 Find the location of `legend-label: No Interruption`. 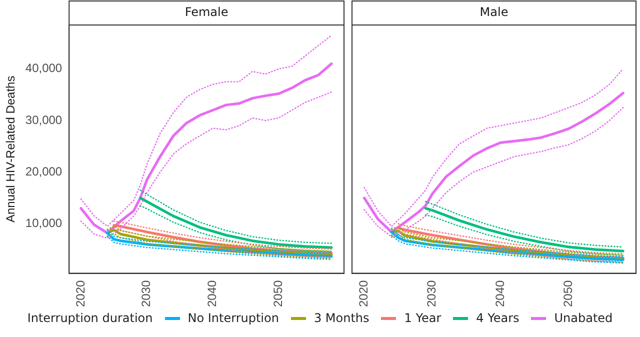

legend-label: No Interruption is located at coordinates (233, 318).